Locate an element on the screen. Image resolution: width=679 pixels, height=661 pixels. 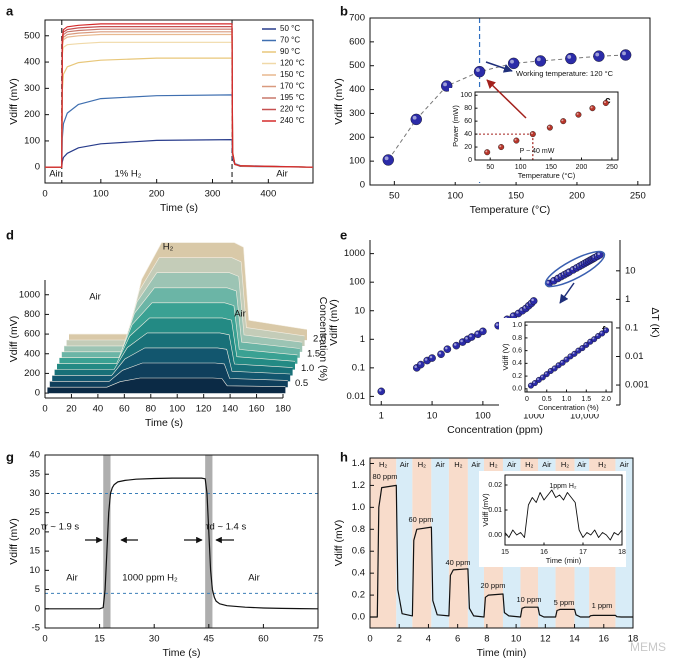
y-axis-label: Vdiff (mV) is located at coordinates (14, 339).